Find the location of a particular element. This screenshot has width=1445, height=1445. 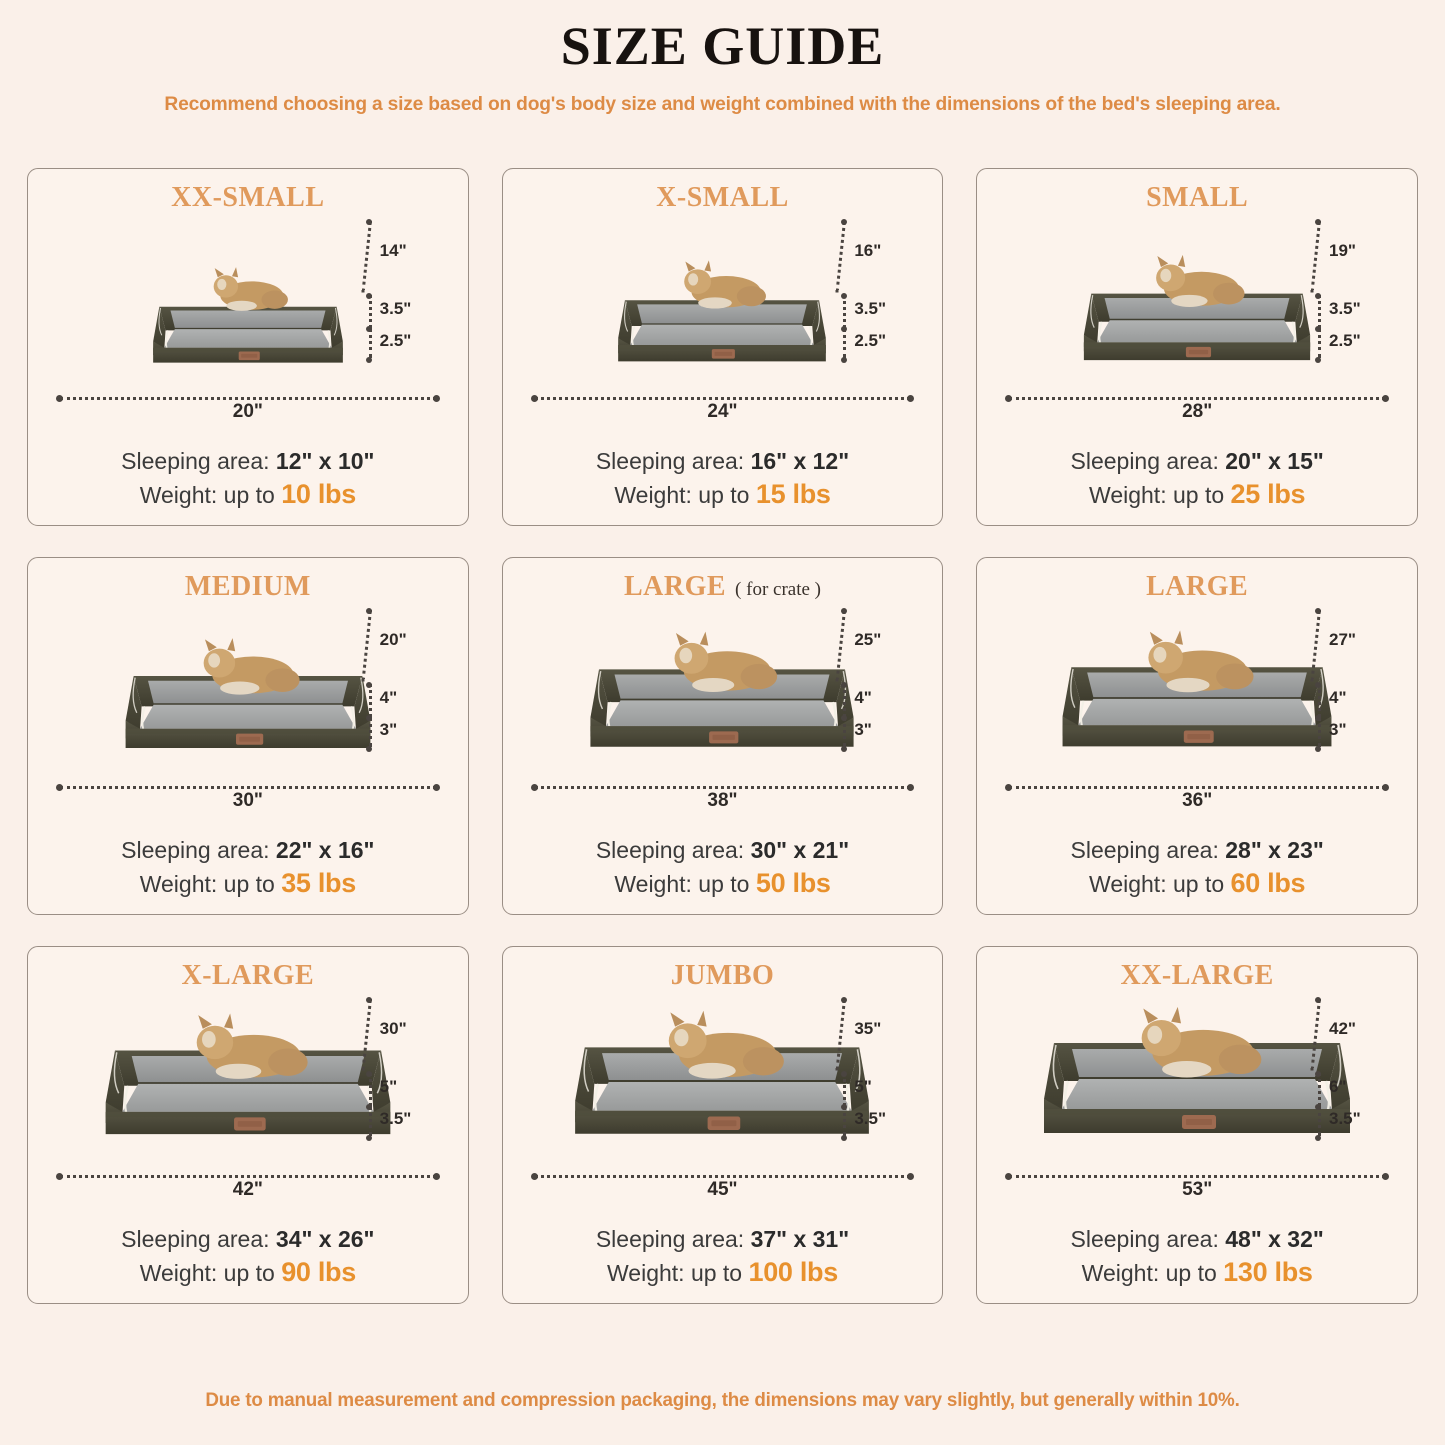

size-card-xx-small-0: XX-SMALL is located at coordinates (248, 347).